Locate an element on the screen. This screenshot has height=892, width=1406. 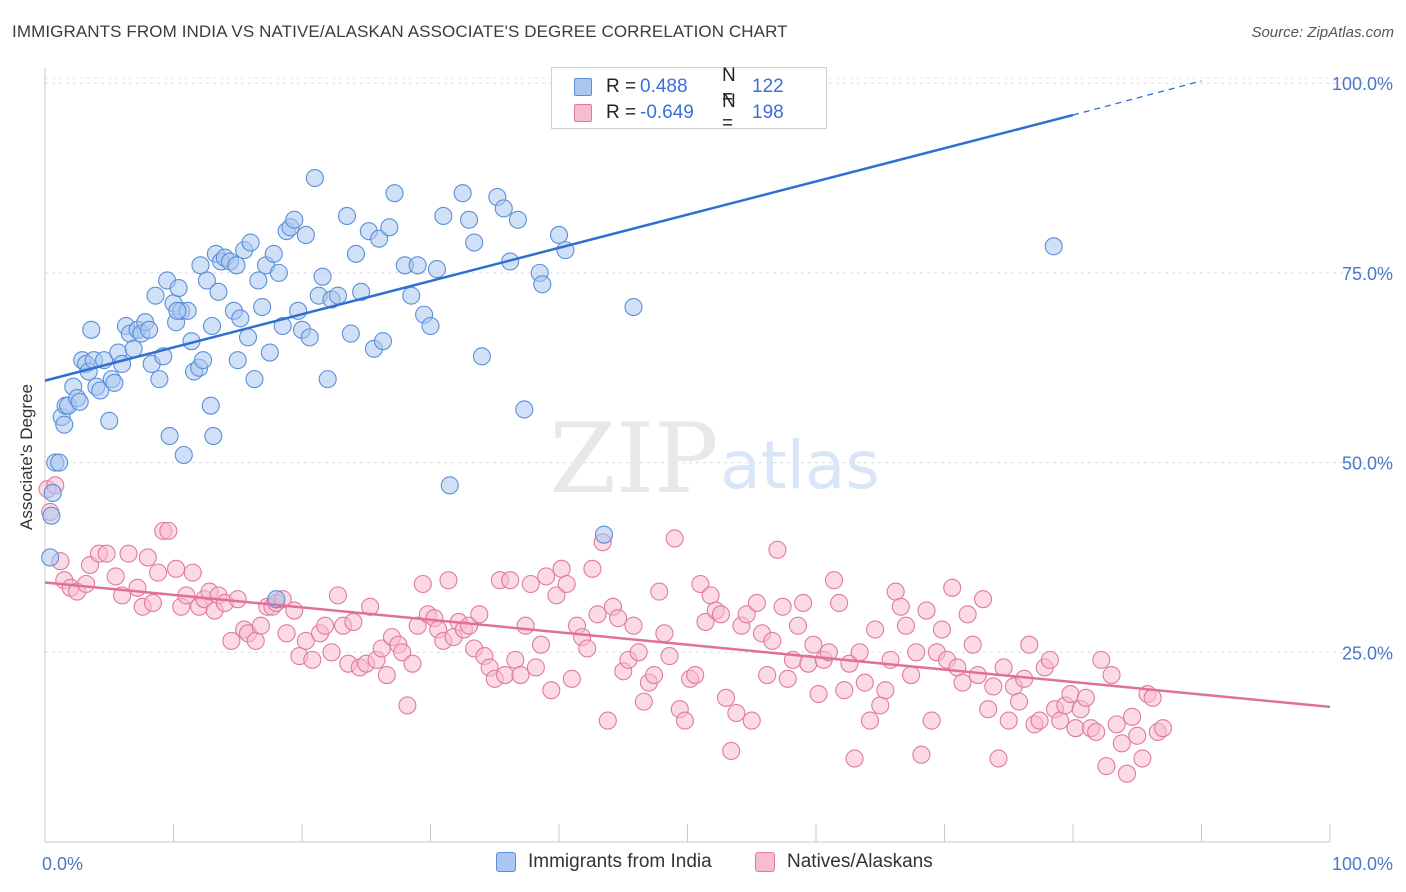
legend-swatch-india is located at coordinates (583, 87).